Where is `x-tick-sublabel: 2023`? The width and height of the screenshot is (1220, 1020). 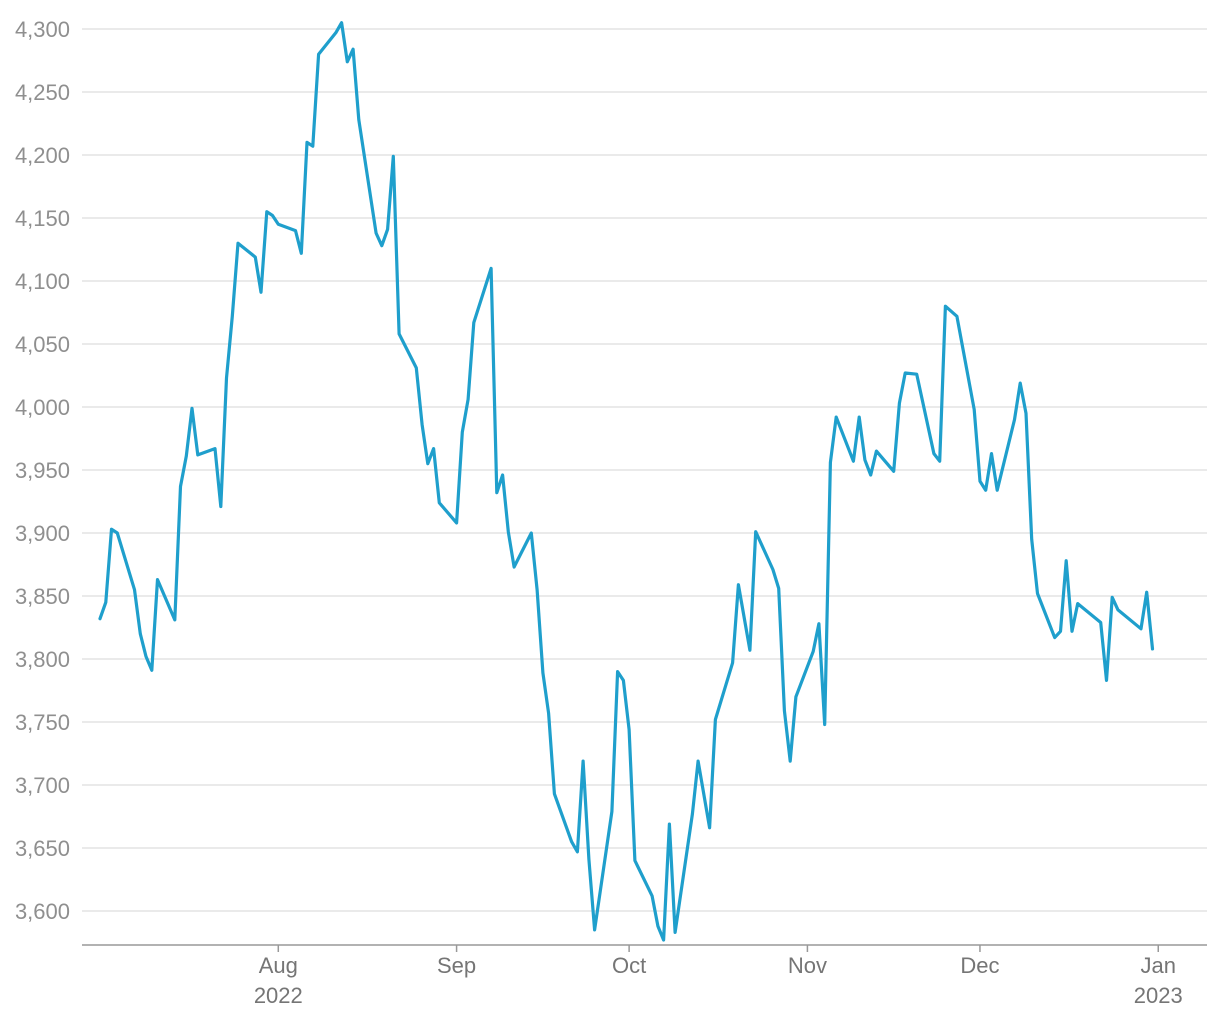 x-tick-sublabel: 2023 is located at coordinates (1158, 995).